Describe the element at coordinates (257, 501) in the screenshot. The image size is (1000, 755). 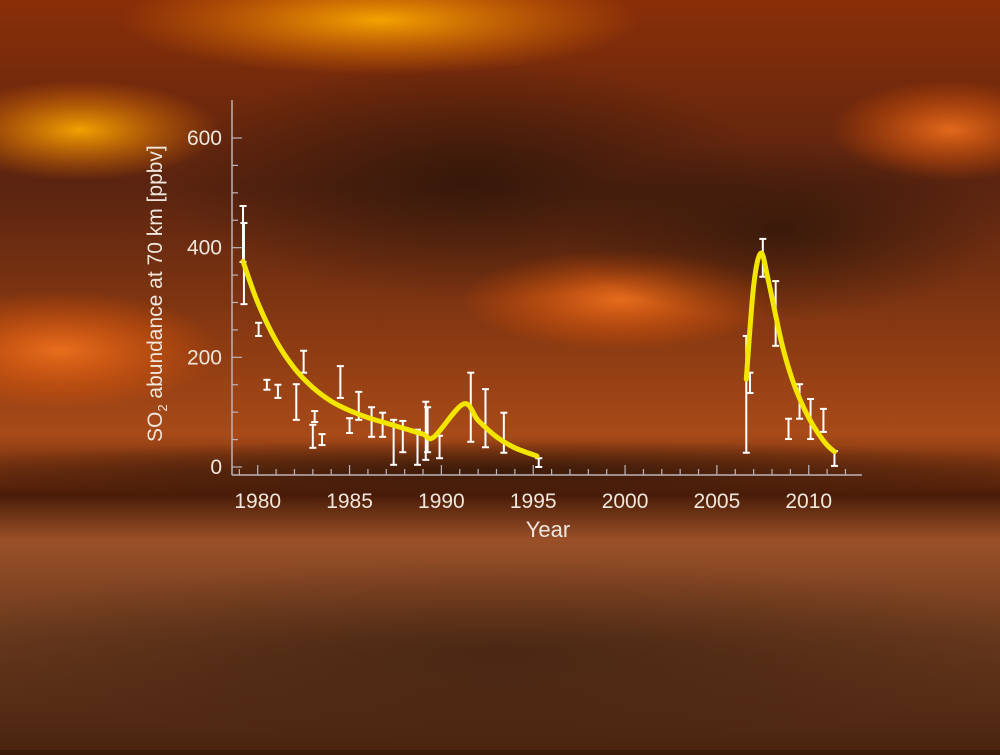
I see `x-tick-label: 1980` at that location.